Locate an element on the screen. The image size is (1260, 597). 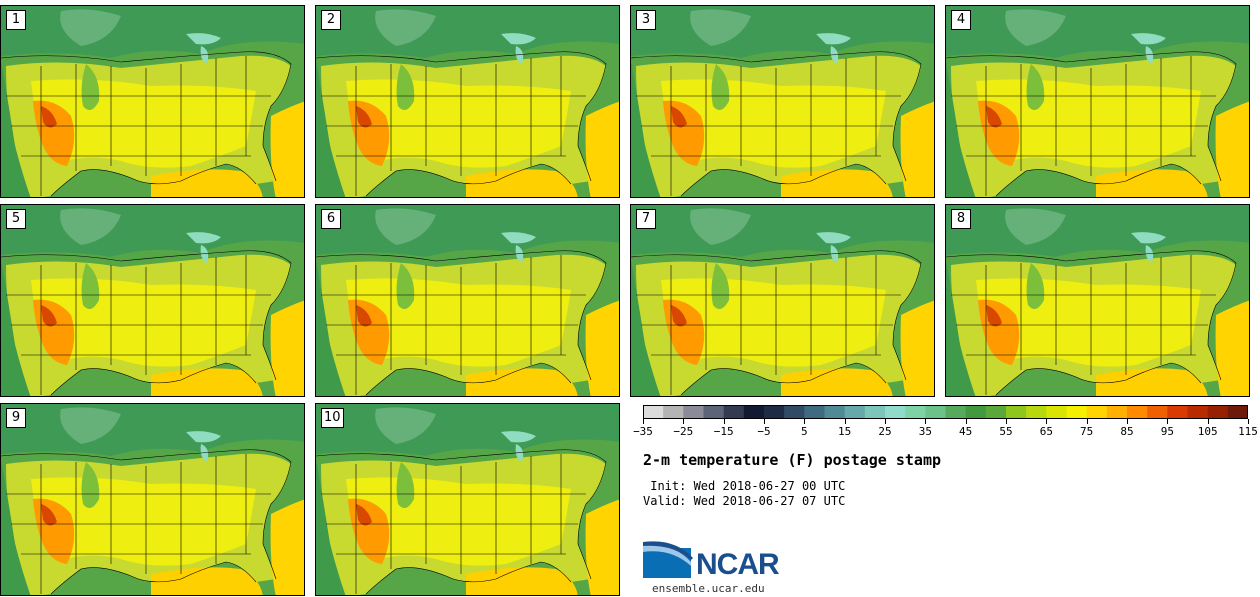
colorbar-tick-label: 55 is located at coordinates (1006, 431).